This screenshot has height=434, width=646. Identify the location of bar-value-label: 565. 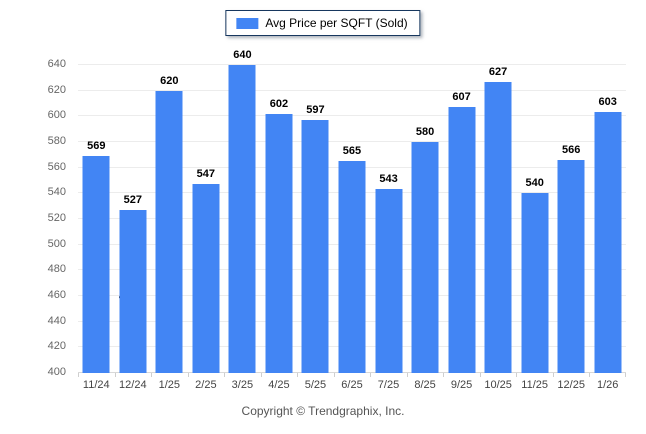
(352, 151).